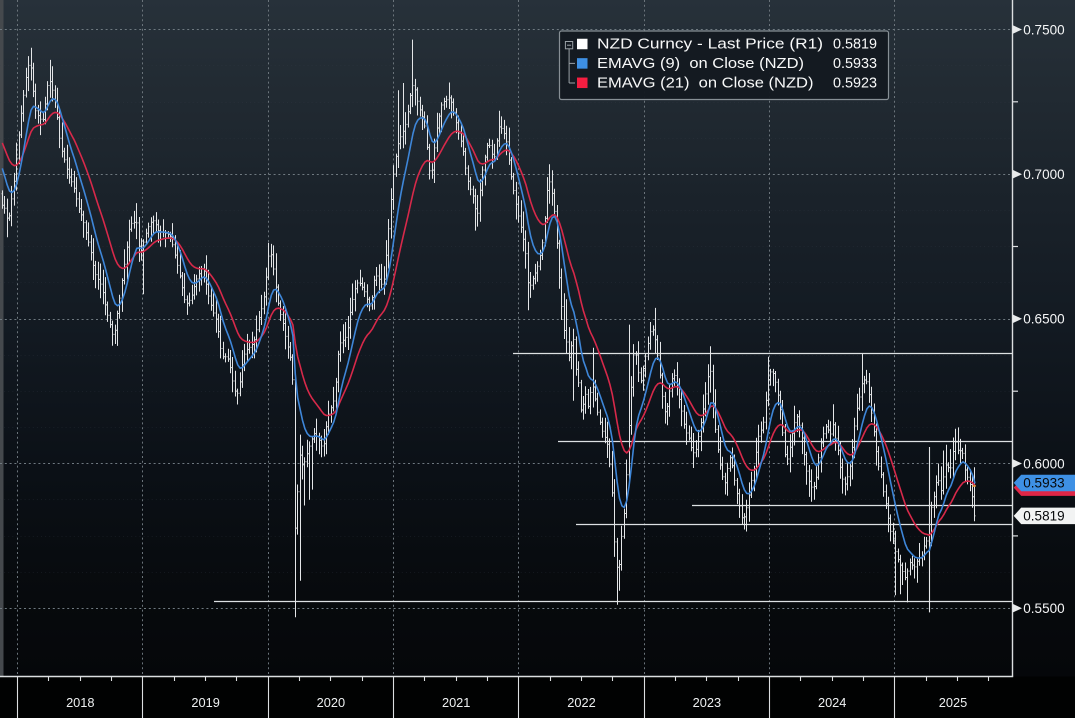 Image resolution: width=1075 pixels, height=718 pixels. I want to click on svg-text: 2023, so click(707, 702).